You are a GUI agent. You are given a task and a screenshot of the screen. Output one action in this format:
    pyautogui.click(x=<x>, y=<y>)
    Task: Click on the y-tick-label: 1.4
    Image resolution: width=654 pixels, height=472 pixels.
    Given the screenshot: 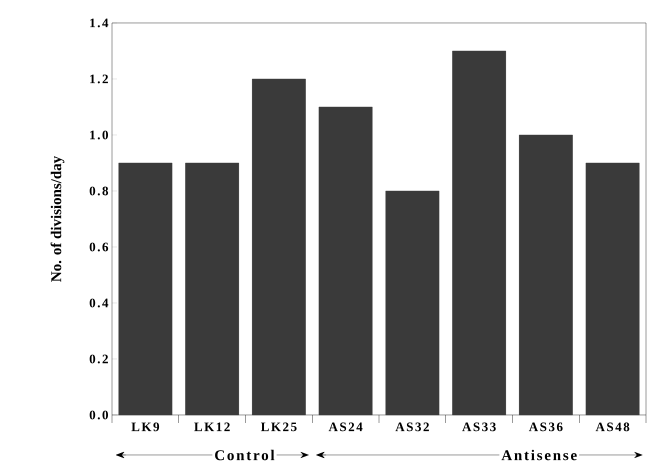 What is the action you would take?
    pyautogui.click(x=99, y=23)
    